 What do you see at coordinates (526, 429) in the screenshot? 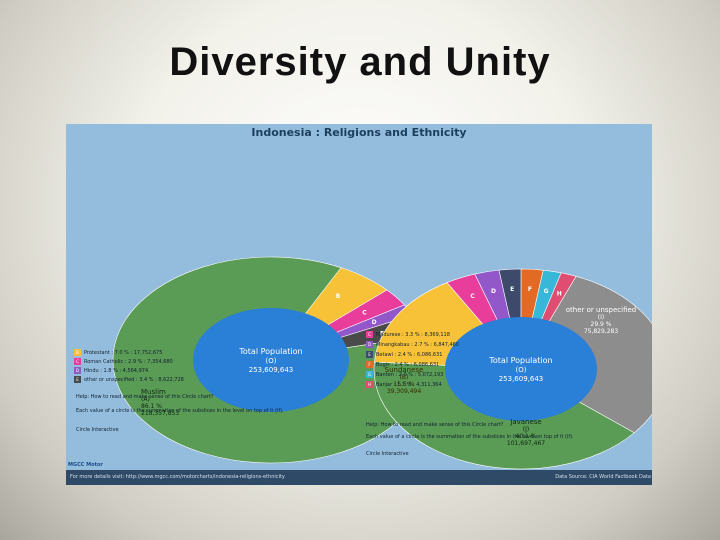
I see `javanese-label-1: (J)` at bounding box center [526, 429].